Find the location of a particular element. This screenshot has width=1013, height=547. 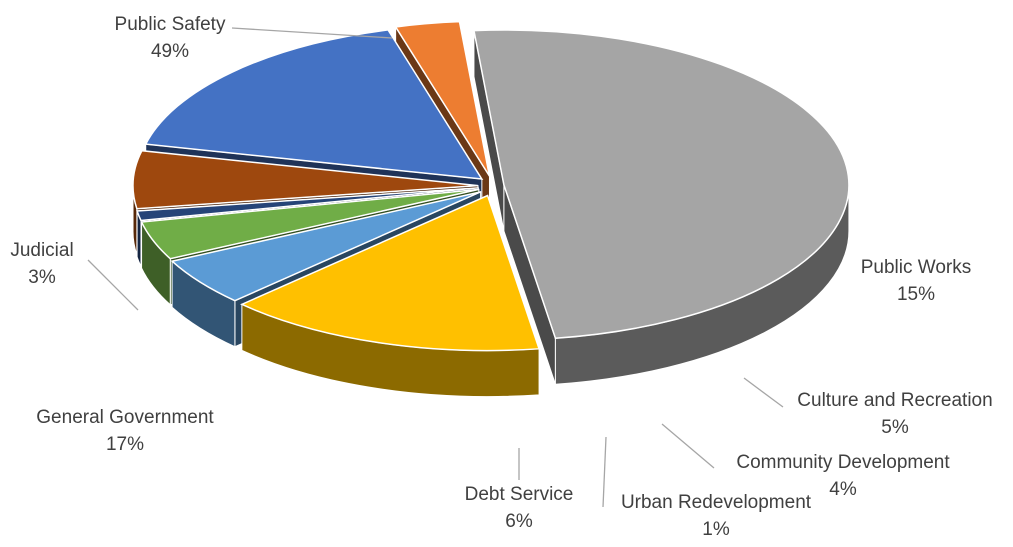

slice-label-community-development: Community Development is located at coordinates (843, 462).